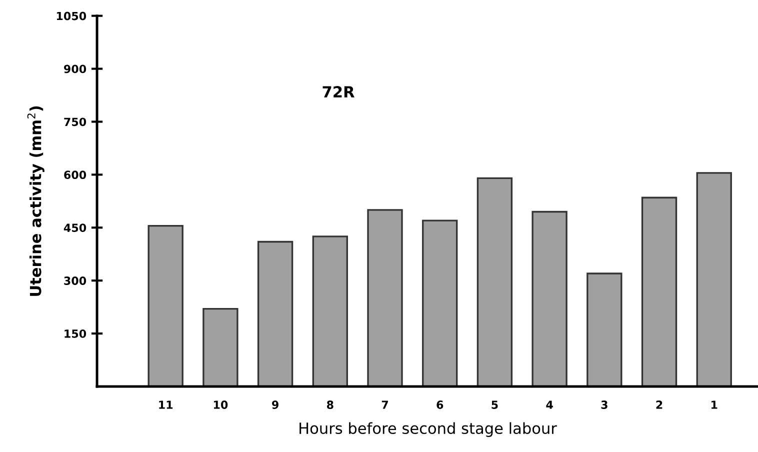 This screenshot has height=452, width=758. I want to click on x-axis-title: Hours before second stage labour, so click(428, 429).